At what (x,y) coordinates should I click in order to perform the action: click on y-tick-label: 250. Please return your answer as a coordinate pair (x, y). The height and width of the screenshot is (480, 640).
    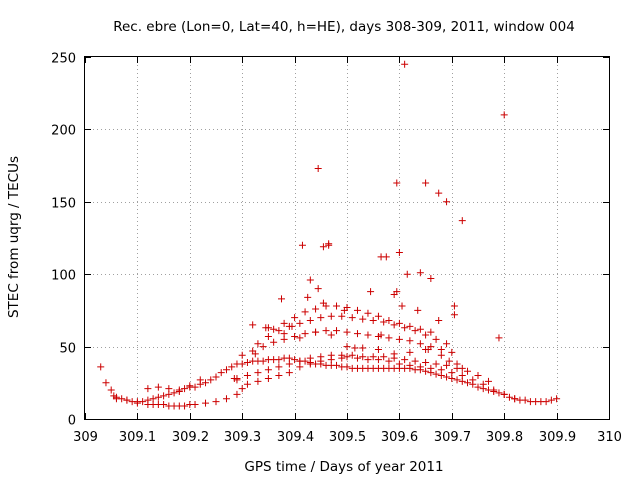
    Looking at the image, I should click on (63, 59).